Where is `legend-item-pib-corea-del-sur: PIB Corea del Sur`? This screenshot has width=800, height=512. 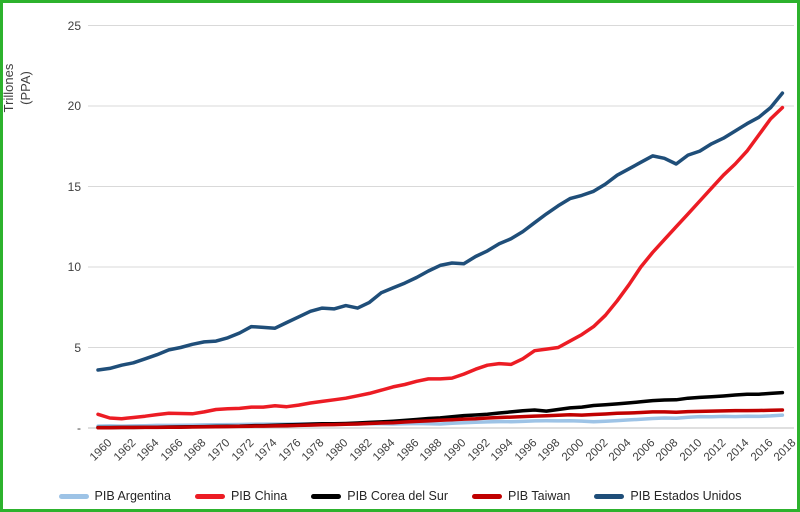 legend-item-pib-corea-del-sur: PIB Corea del Sur is located at coordinates (379, 496).